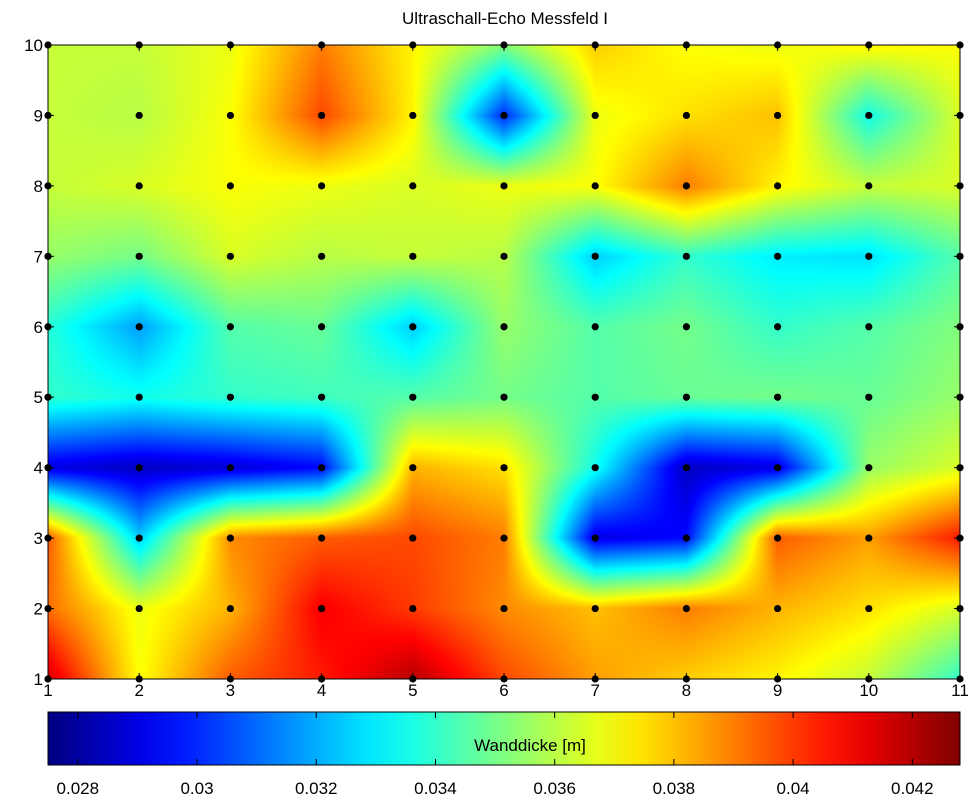  I want to click on colorbar-tick-label: 0.03, so click(196, 788).